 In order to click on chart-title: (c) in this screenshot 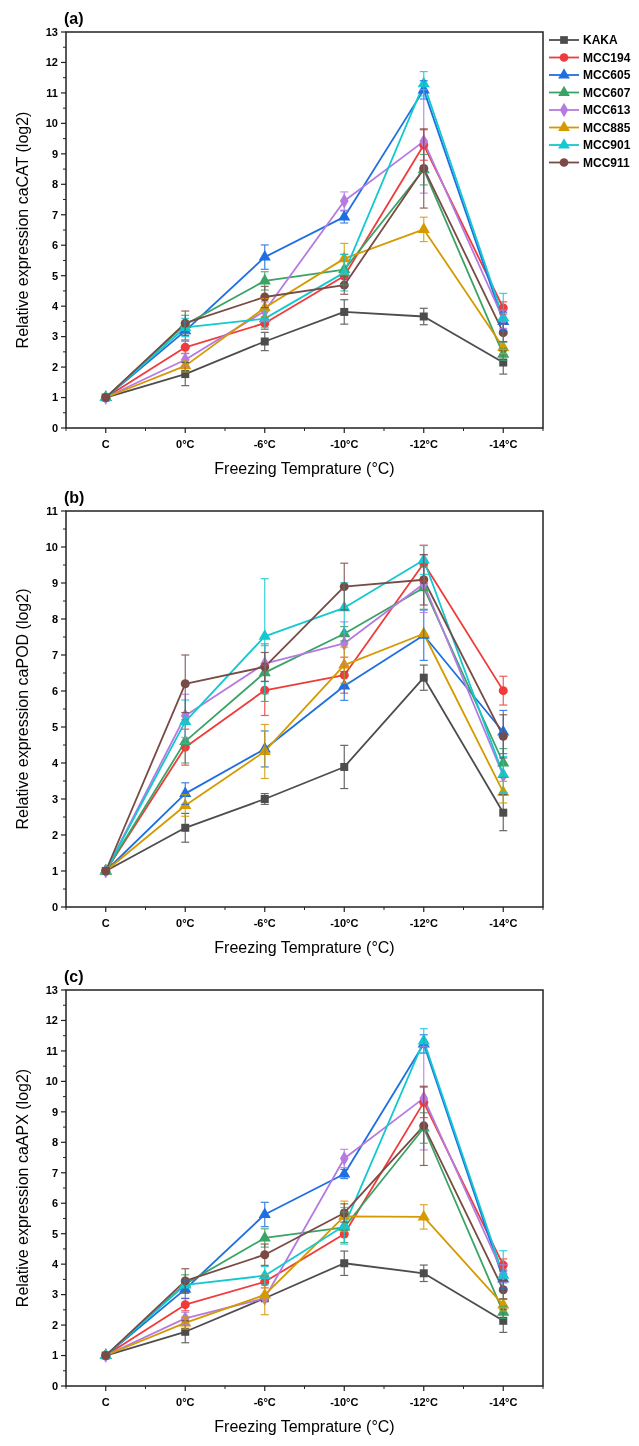, I will do `click(74, 976)`.